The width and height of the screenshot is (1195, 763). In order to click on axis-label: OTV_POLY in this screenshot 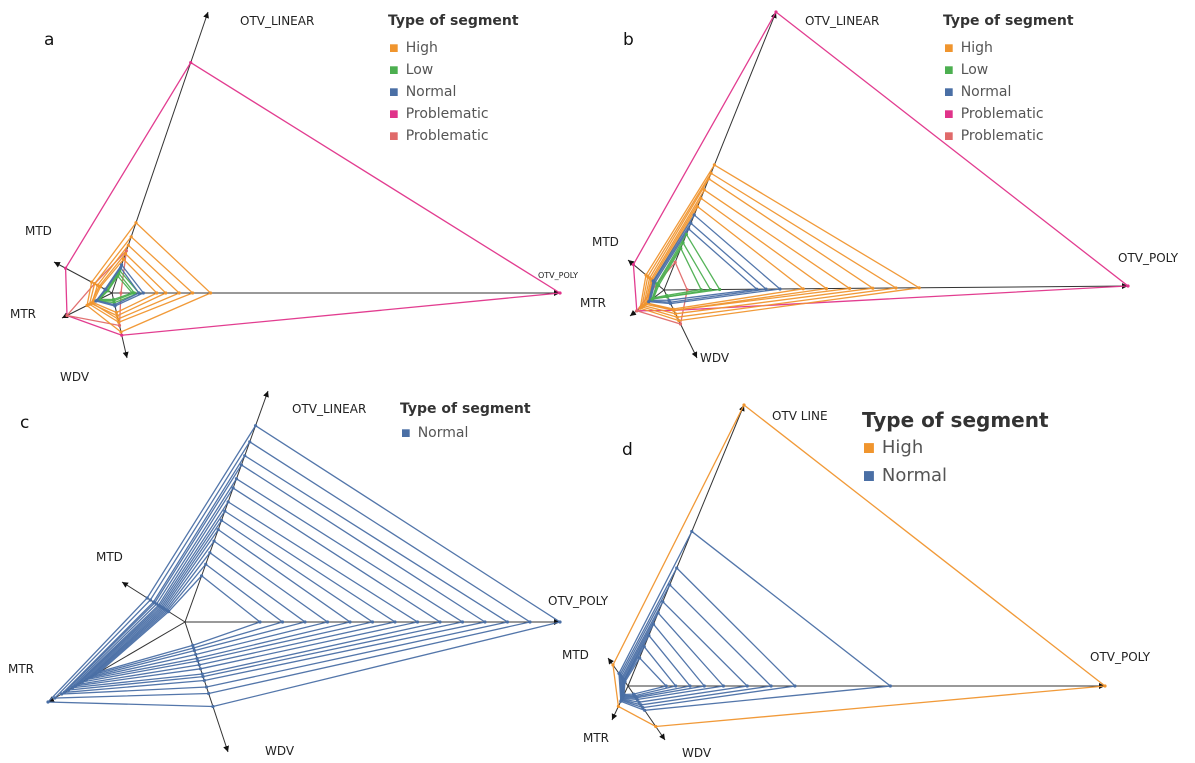, I will do `click(578, 601)`.